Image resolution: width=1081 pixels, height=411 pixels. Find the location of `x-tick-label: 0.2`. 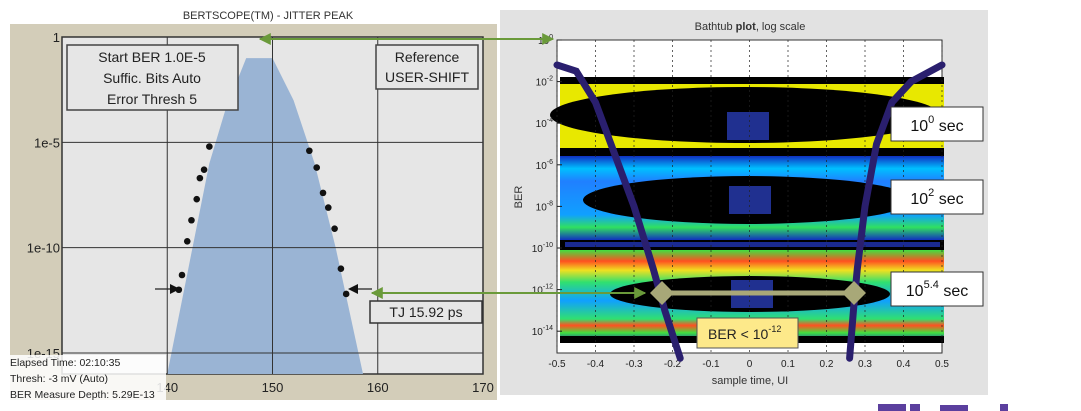

x-tick-label: 0.2 is located at coordinates (827, 364).